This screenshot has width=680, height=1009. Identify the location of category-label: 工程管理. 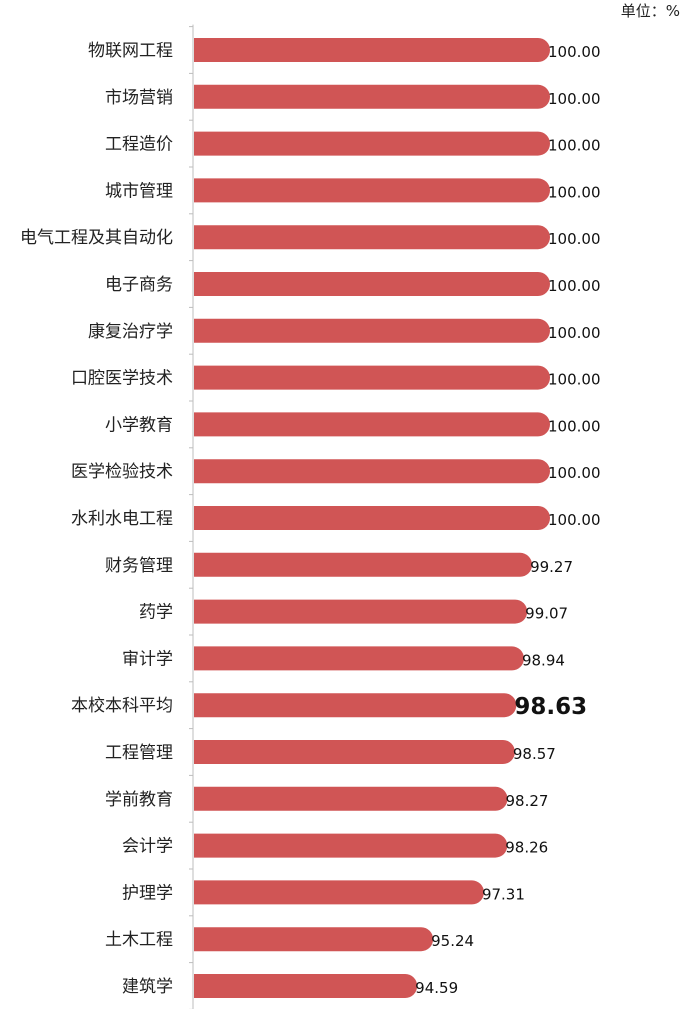
(139, 753).